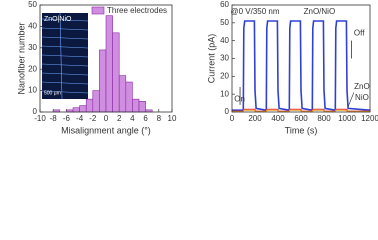  Describe the element at coordinates (224, 4) in the screenshot. I see `y-tick-label: 60` at that location.